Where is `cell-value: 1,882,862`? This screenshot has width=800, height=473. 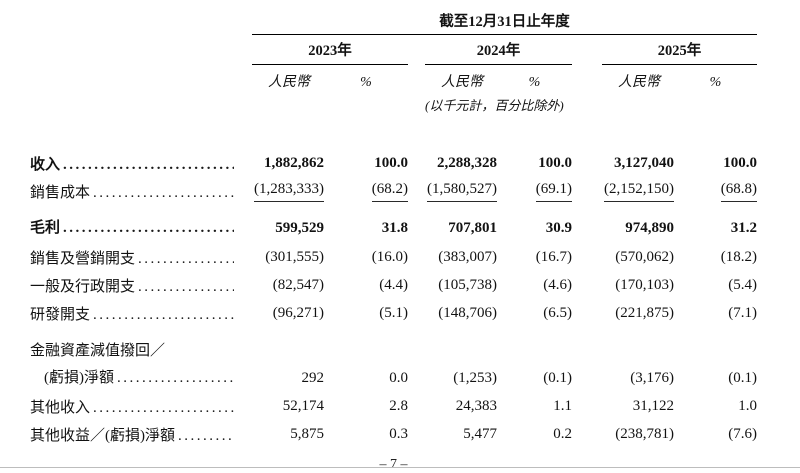
cell-value: 1,882,862 is located at coordinates (294, 162).